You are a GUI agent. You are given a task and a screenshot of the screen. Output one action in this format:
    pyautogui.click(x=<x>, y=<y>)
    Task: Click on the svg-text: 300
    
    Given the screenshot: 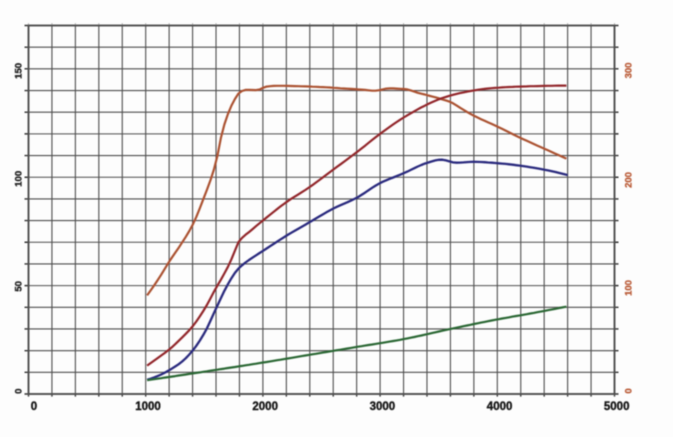 What is the action you would take?
    pyautogui.click(x=628, y=71)
    